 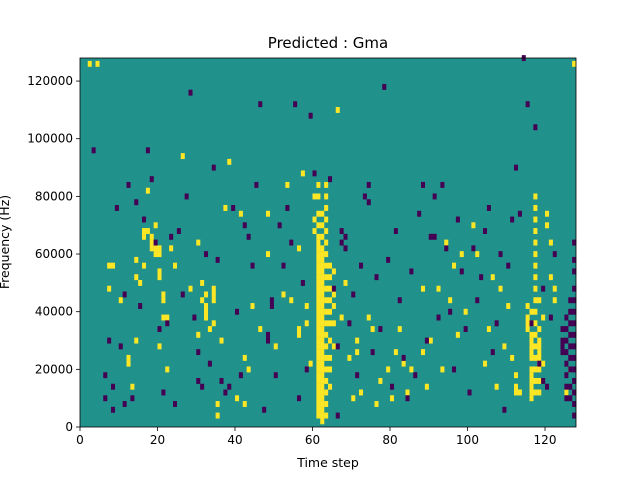 I want to click on y-tick-label: 80000, so click(x=54, y=196).